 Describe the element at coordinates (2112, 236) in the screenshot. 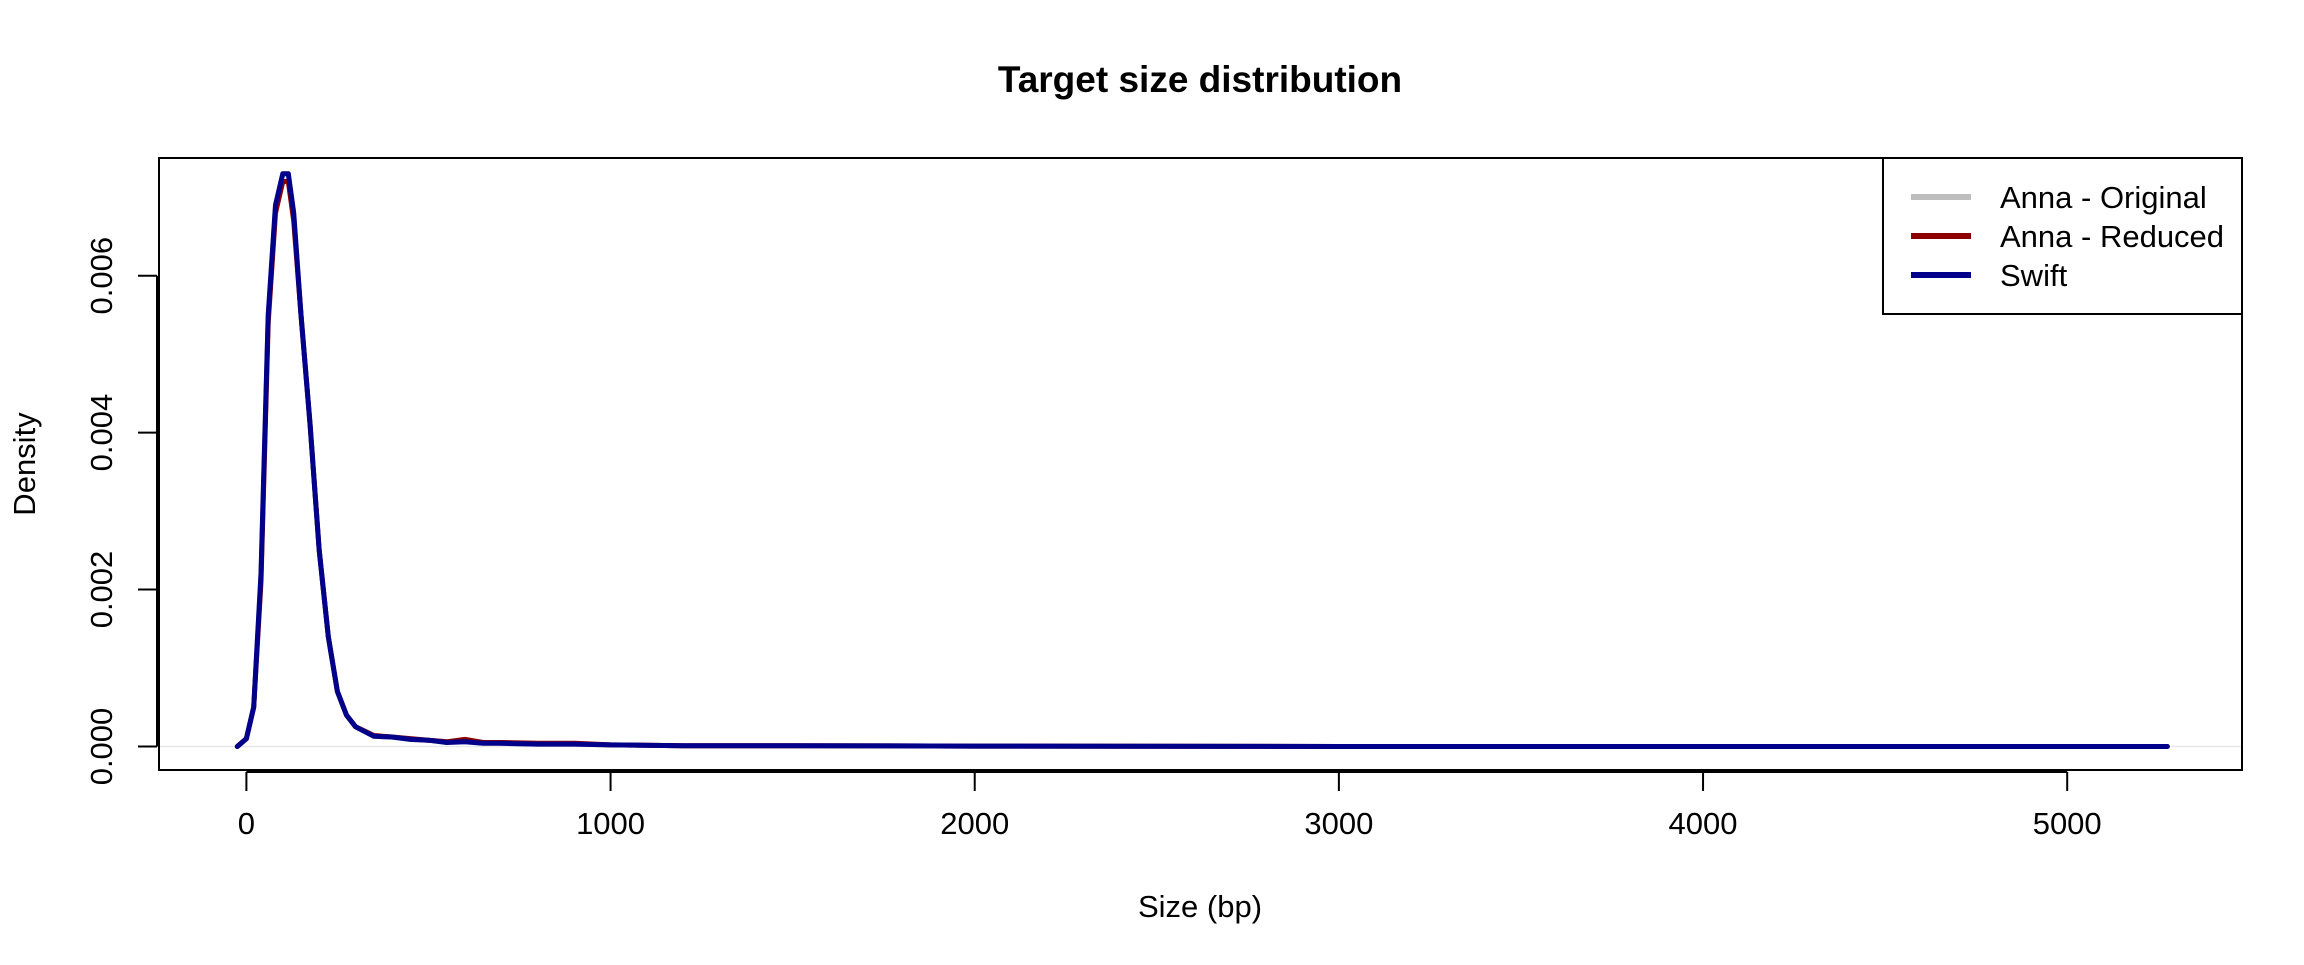

I see `legend-label: Anna - Reduced` at that location.